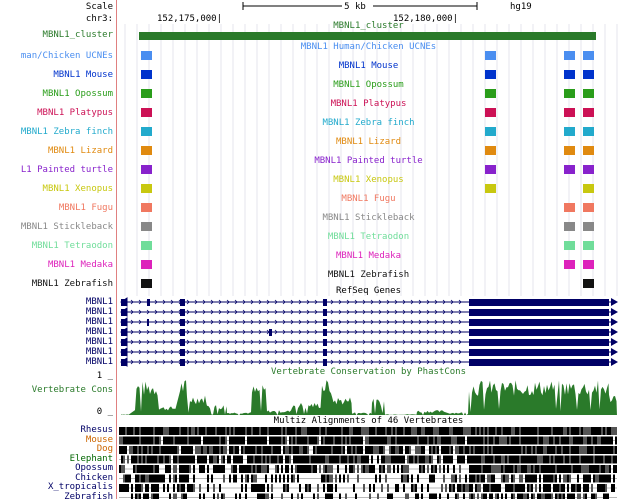  Describe the element at coordinates (94, 468) in the screenshot. I see `multiz-species-label: Opossum` at that location.